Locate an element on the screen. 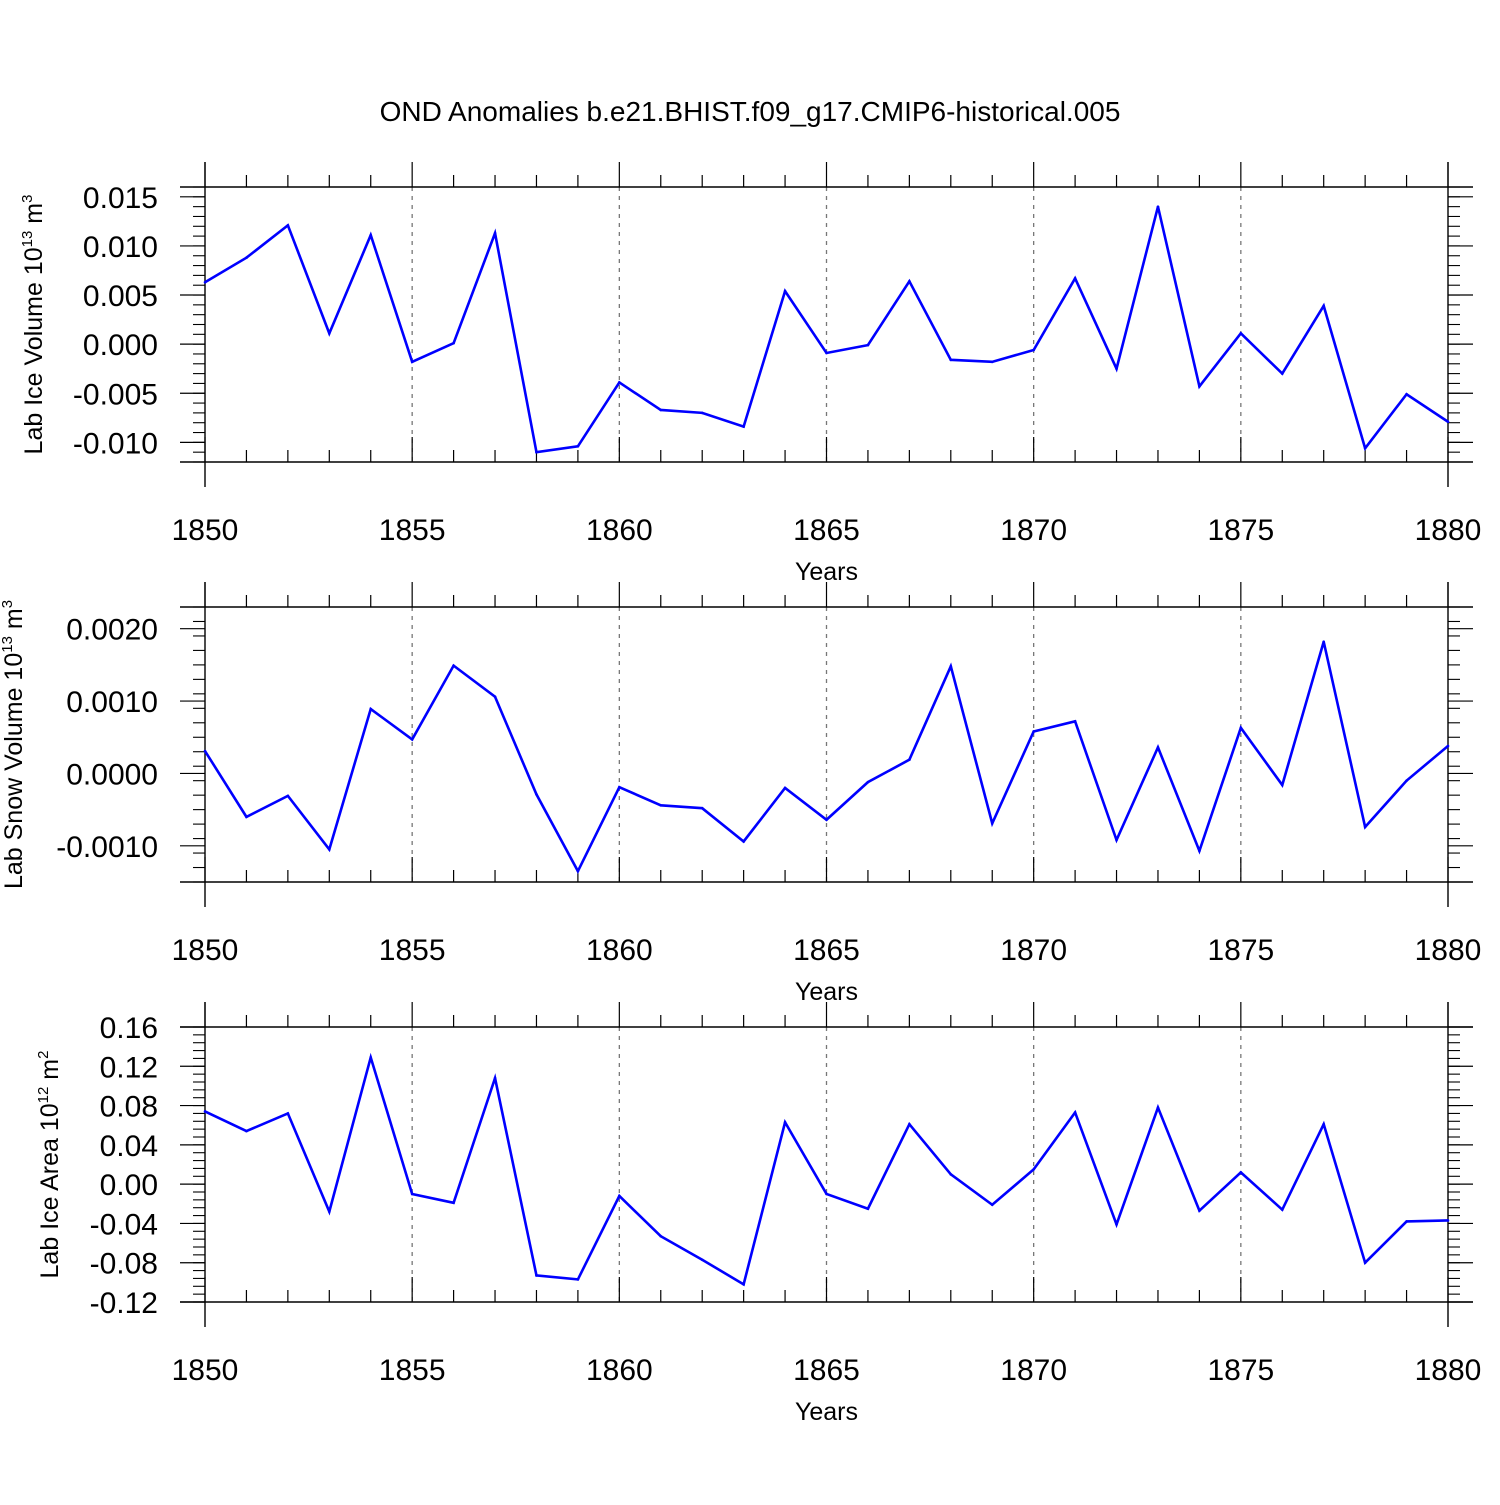  y-axis-label-main: Lab Ice Area 10 is located at coordinates (50, 1190).